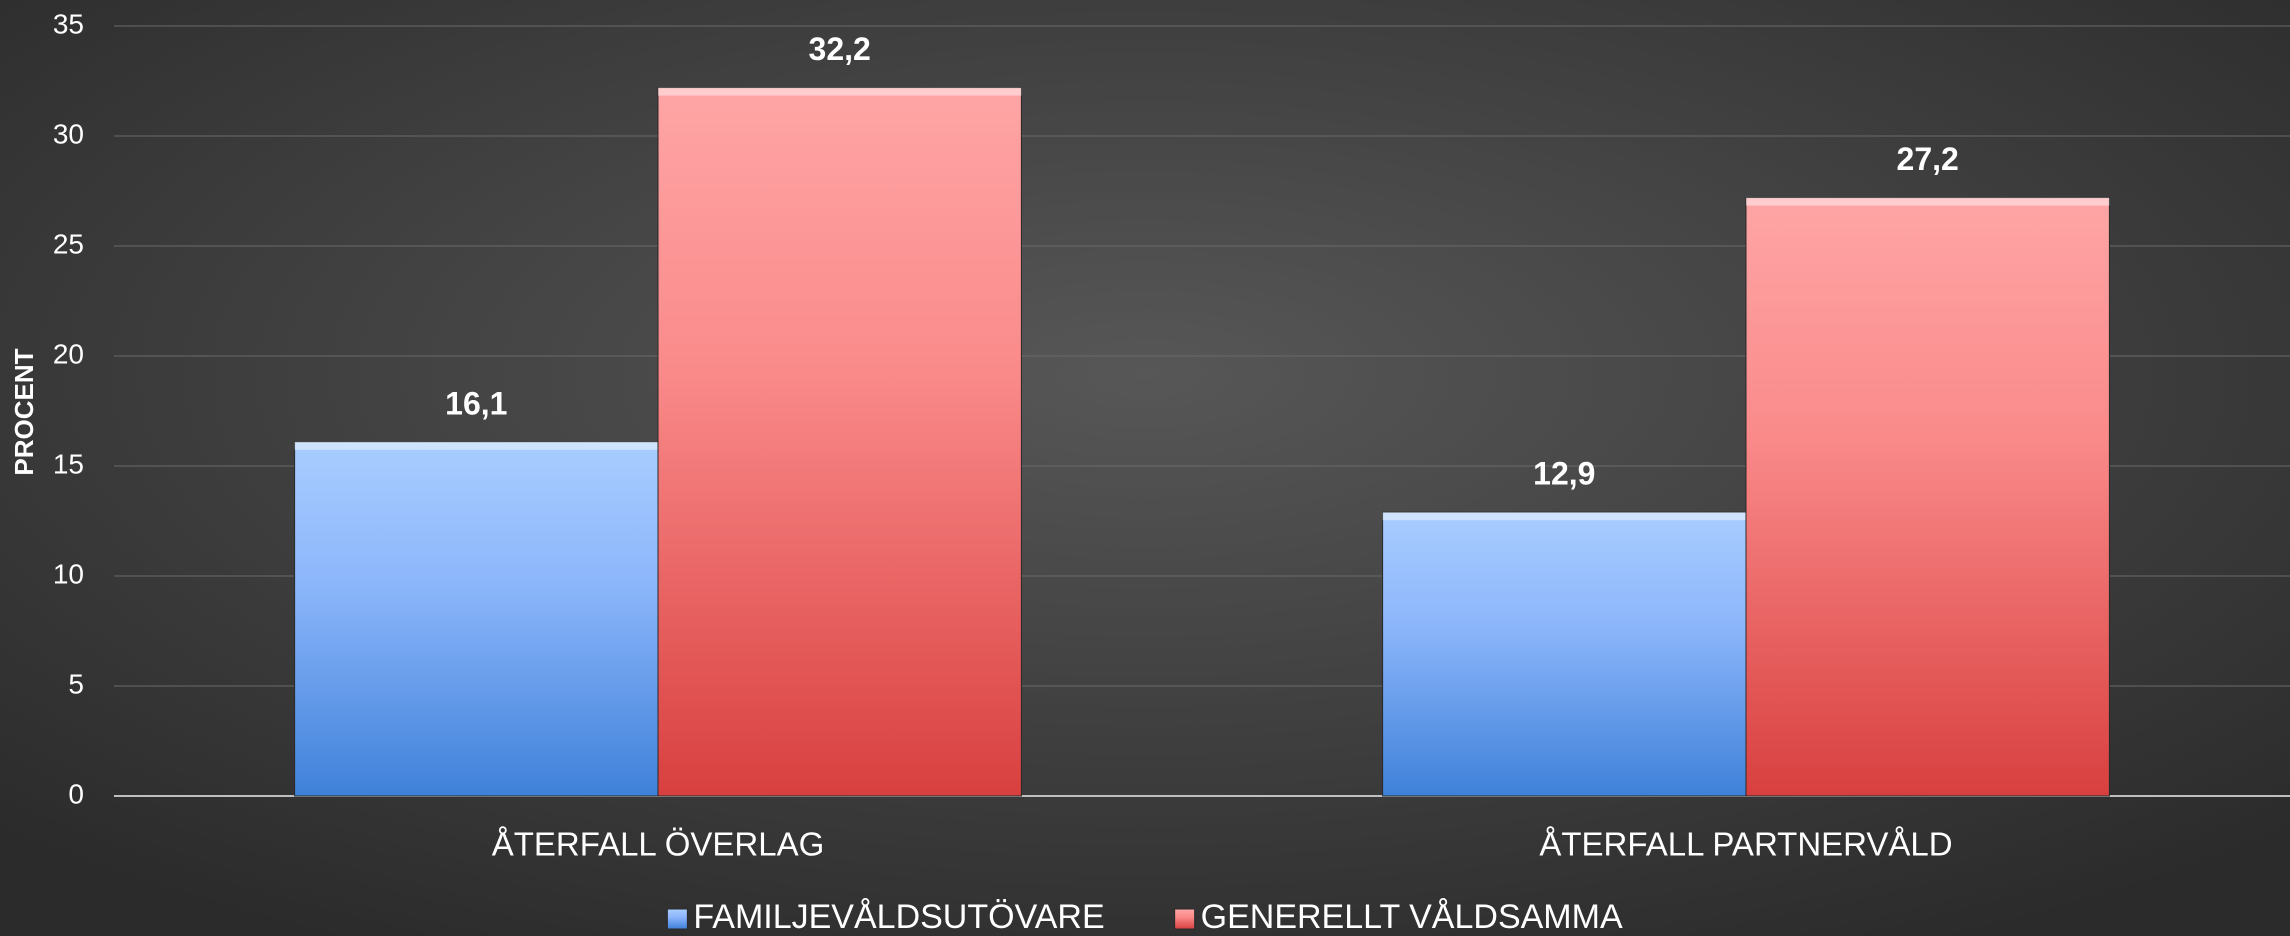 The image size is (2290, 936). I want to click on y-axis-title: PROCENT, so click(24, 411).